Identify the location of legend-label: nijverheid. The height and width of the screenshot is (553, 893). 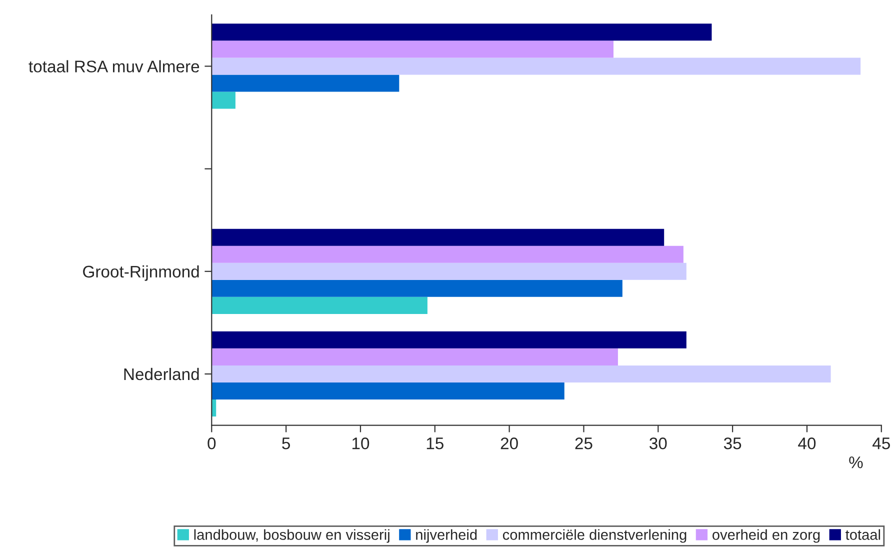
(446, 536).